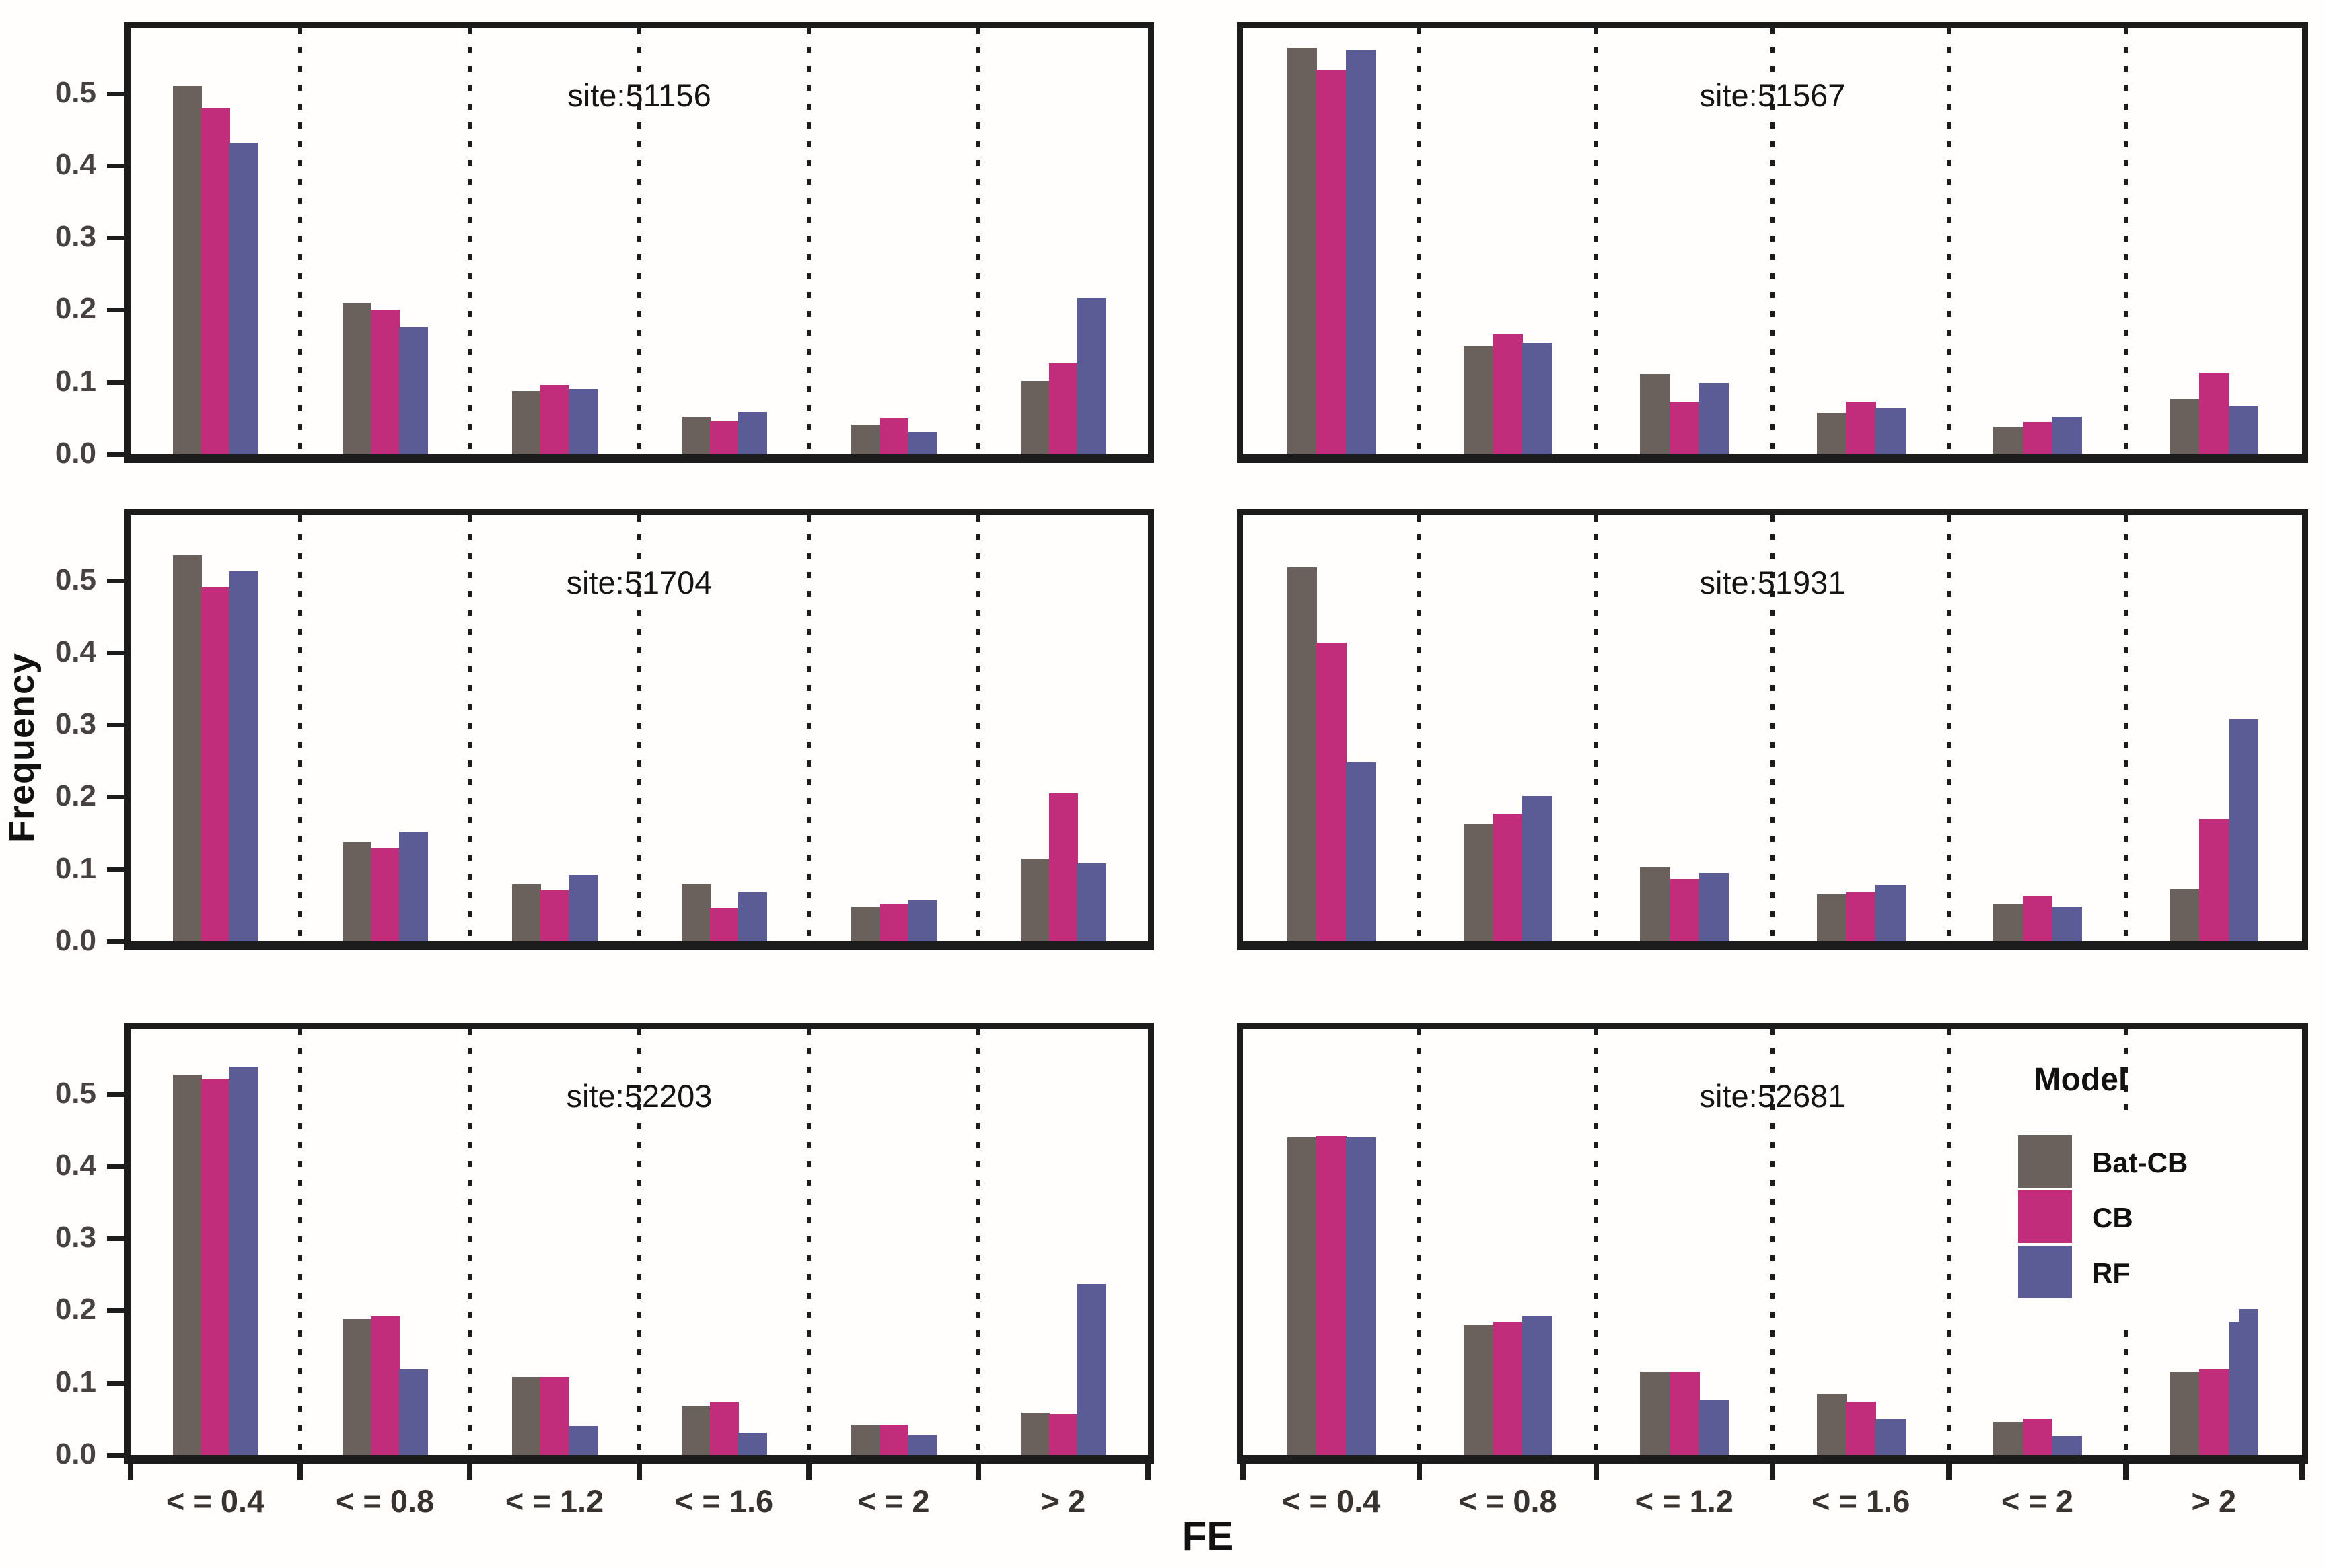 The image size is (2325, 1568). I want to click on y-tick-label: 0.4, so click(75, 651).